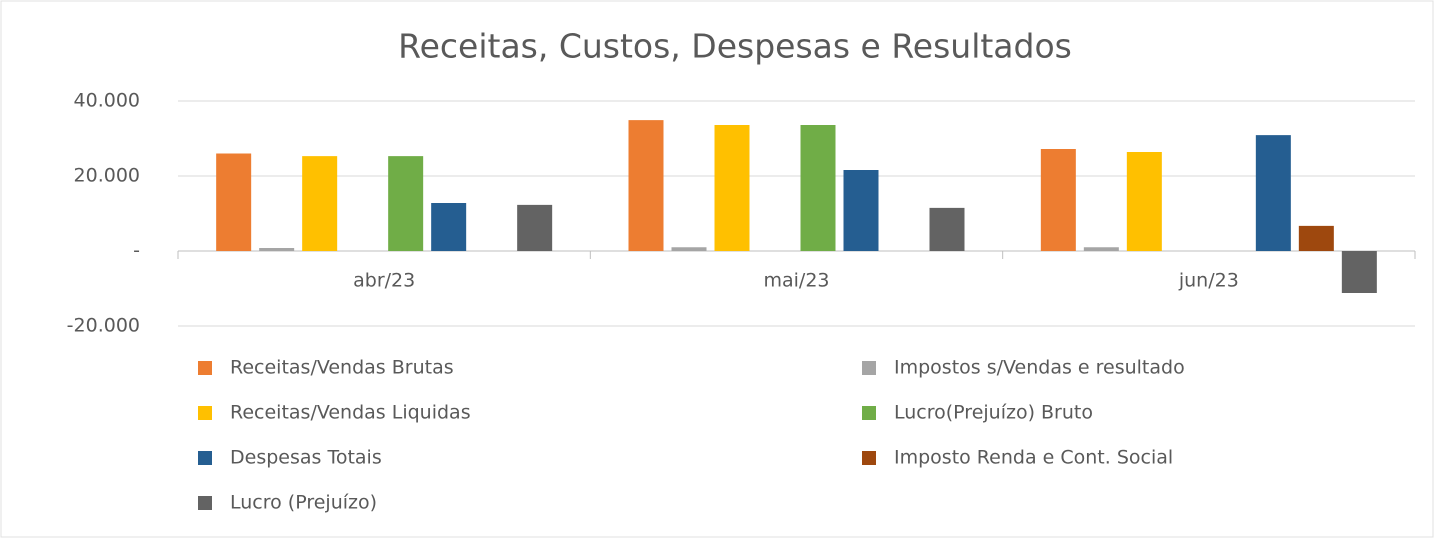  Describe the element at coordinates (993, 413) in the screenshot. I see `legend-label: Lucro(Prejuízo) Bruto` at that location.